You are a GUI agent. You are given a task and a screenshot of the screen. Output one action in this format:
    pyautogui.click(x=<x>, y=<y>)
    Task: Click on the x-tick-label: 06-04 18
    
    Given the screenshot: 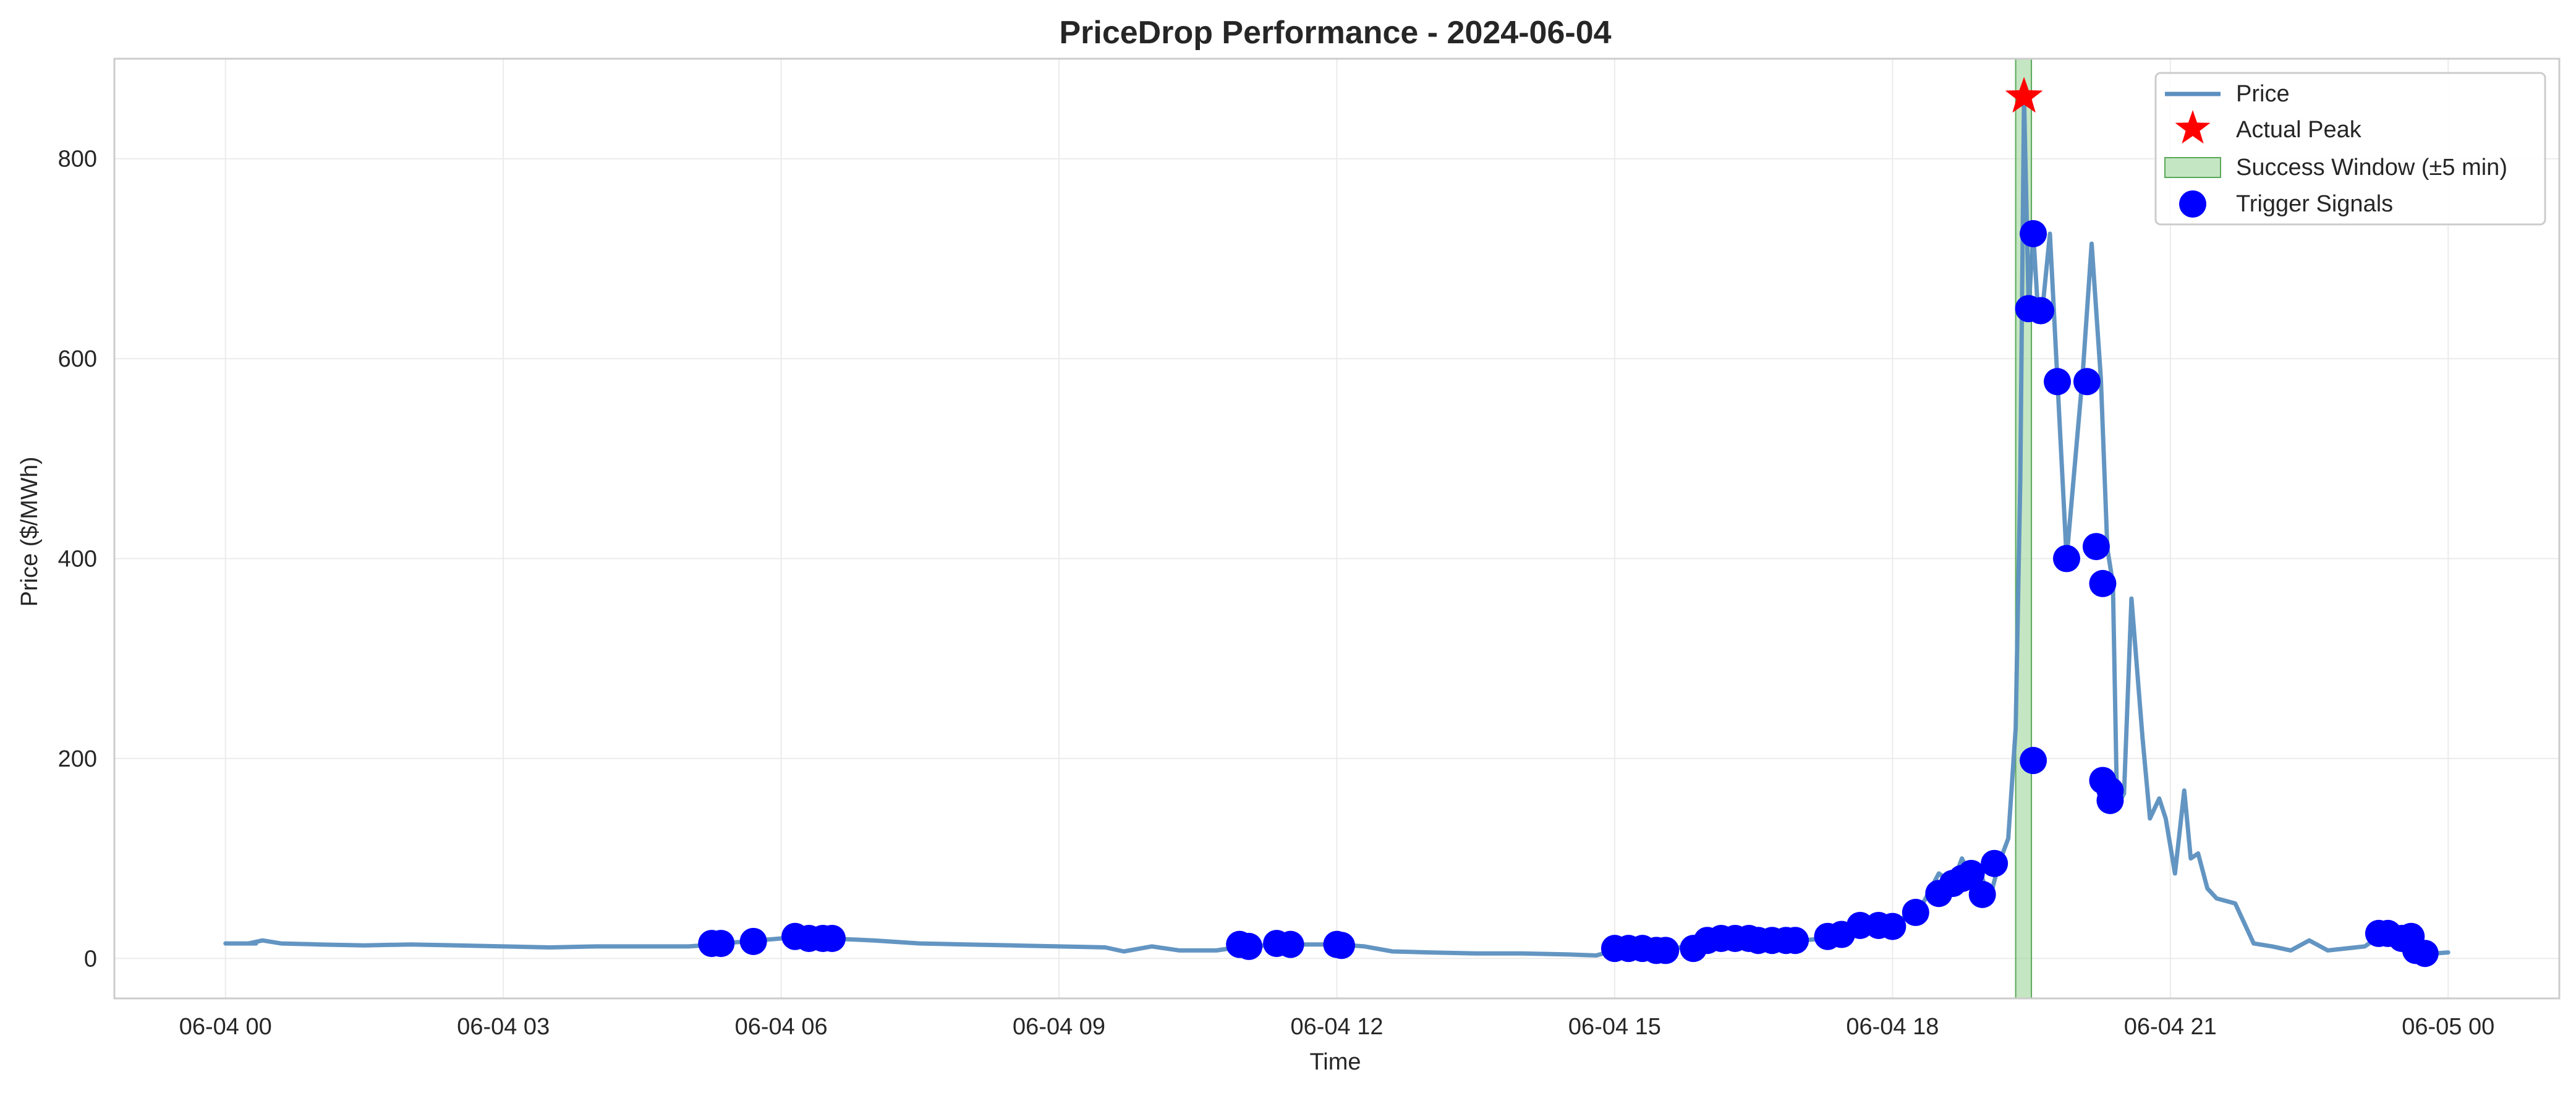 What is the action you would take?
    pyautogui.click(x=1892, y=1027)
    